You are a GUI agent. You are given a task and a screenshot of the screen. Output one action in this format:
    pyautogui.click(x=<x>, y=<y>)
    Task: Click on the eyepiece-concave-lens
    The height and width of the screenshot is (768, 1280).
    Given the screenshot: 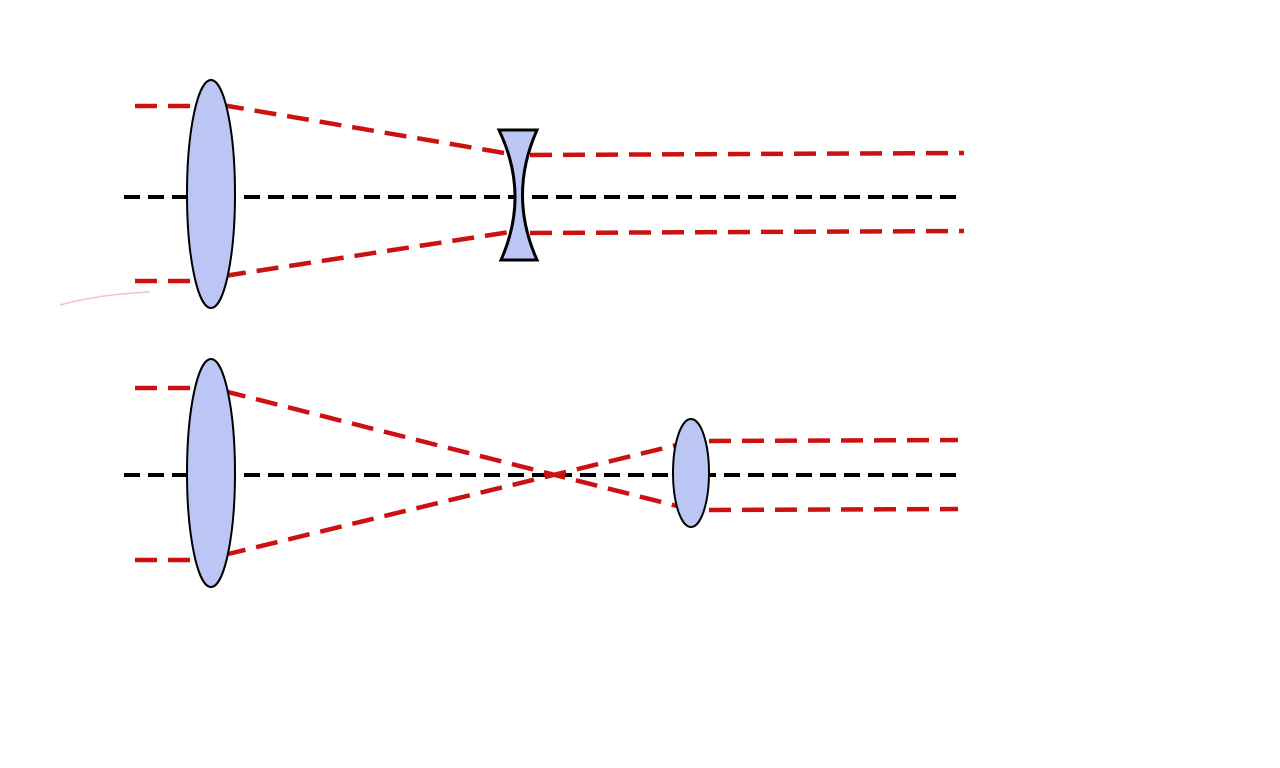 What is the action you would take?
    pyautogui.click(x=518, y=195)
    